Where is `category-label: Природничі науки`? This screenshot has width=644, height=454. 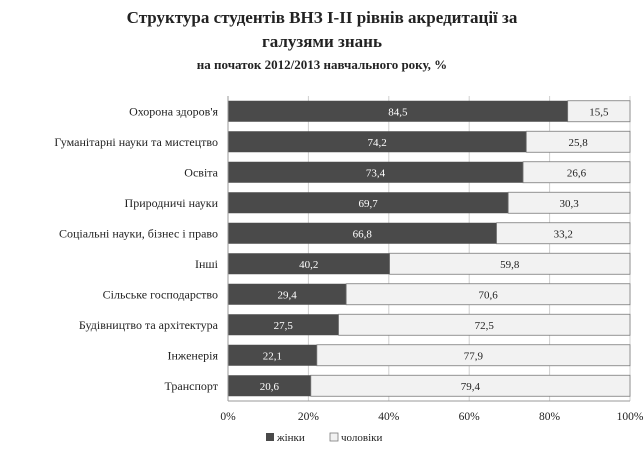
category-label: Природничі науки is located at coordinates (172, 203).